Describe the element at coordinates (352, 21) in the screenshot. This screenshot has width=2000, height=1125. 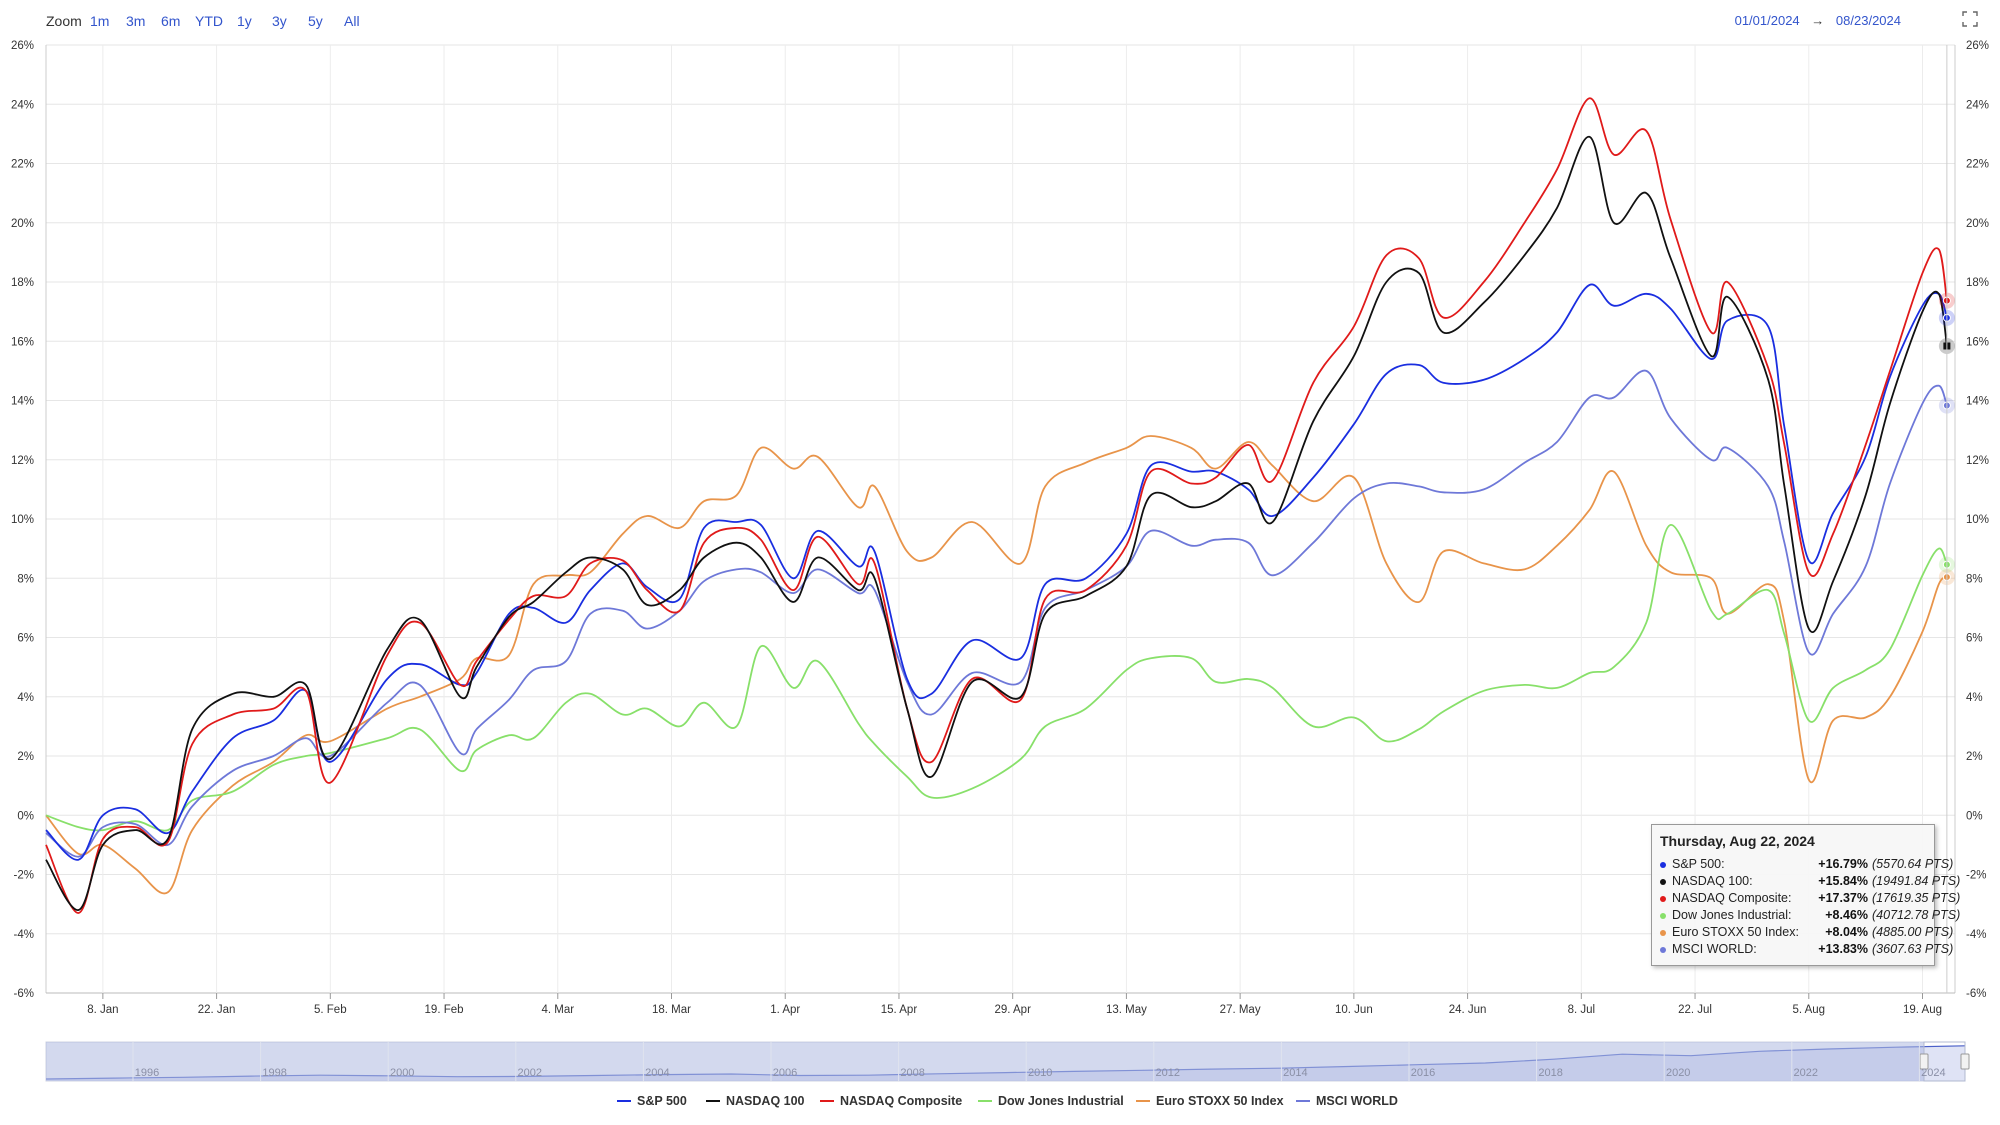
I see `zoom-all-button: All` at that location.